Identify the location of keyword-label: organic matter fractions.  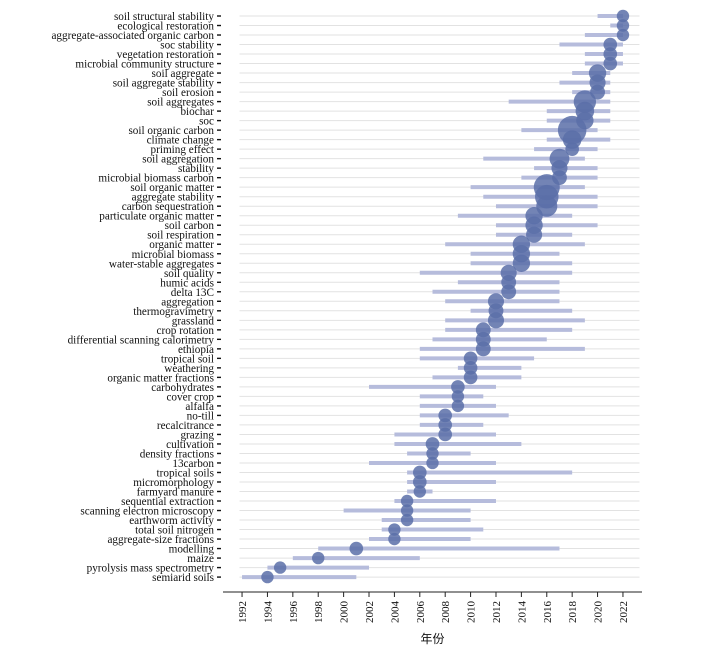
(160, 378).